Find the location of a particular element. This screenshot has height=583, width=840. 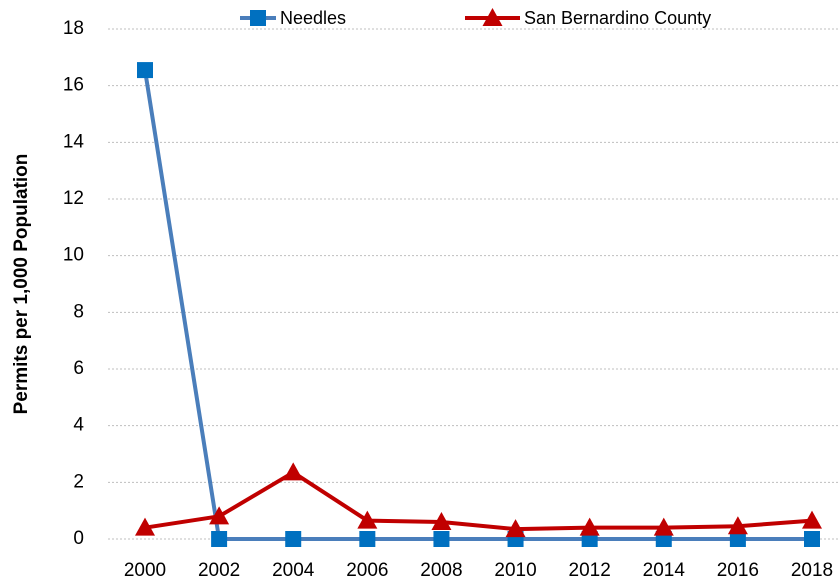

x-tick-label: 2010 is located at coordinates (515, 570).